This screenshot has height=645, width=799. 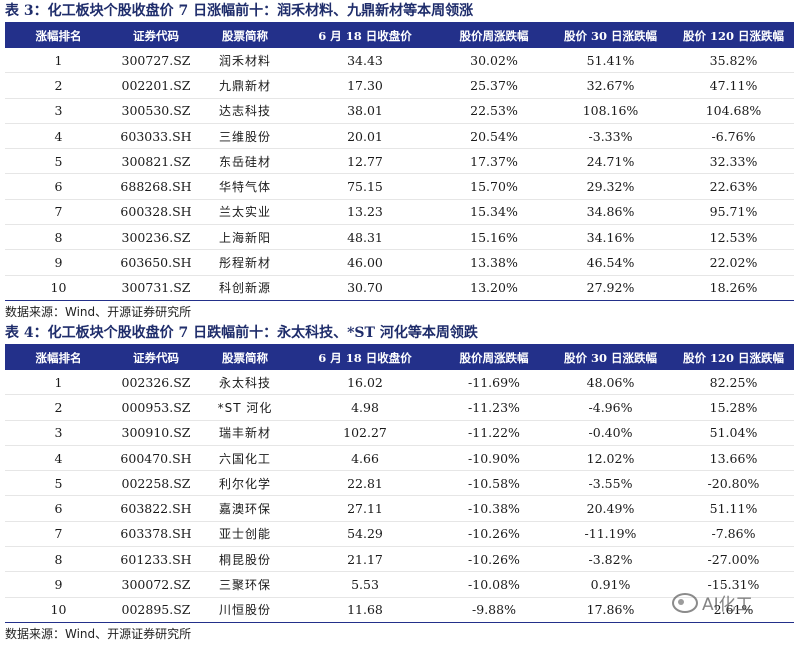 What do you see at coordinates (494, 186) in the screenshot?
I see `table-cell: 15.70%` at bounding box center [494, 186].